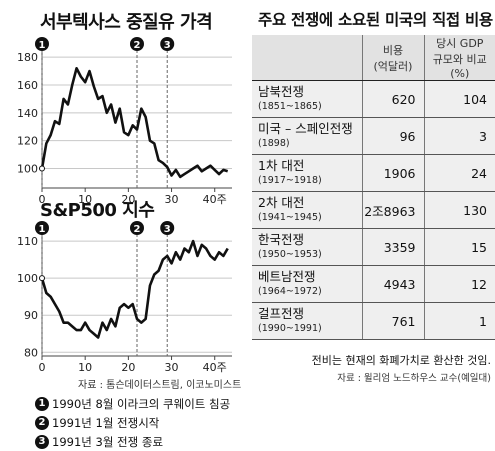  I want to click on header-cost: 비용 (억달러), so click(392, 58).